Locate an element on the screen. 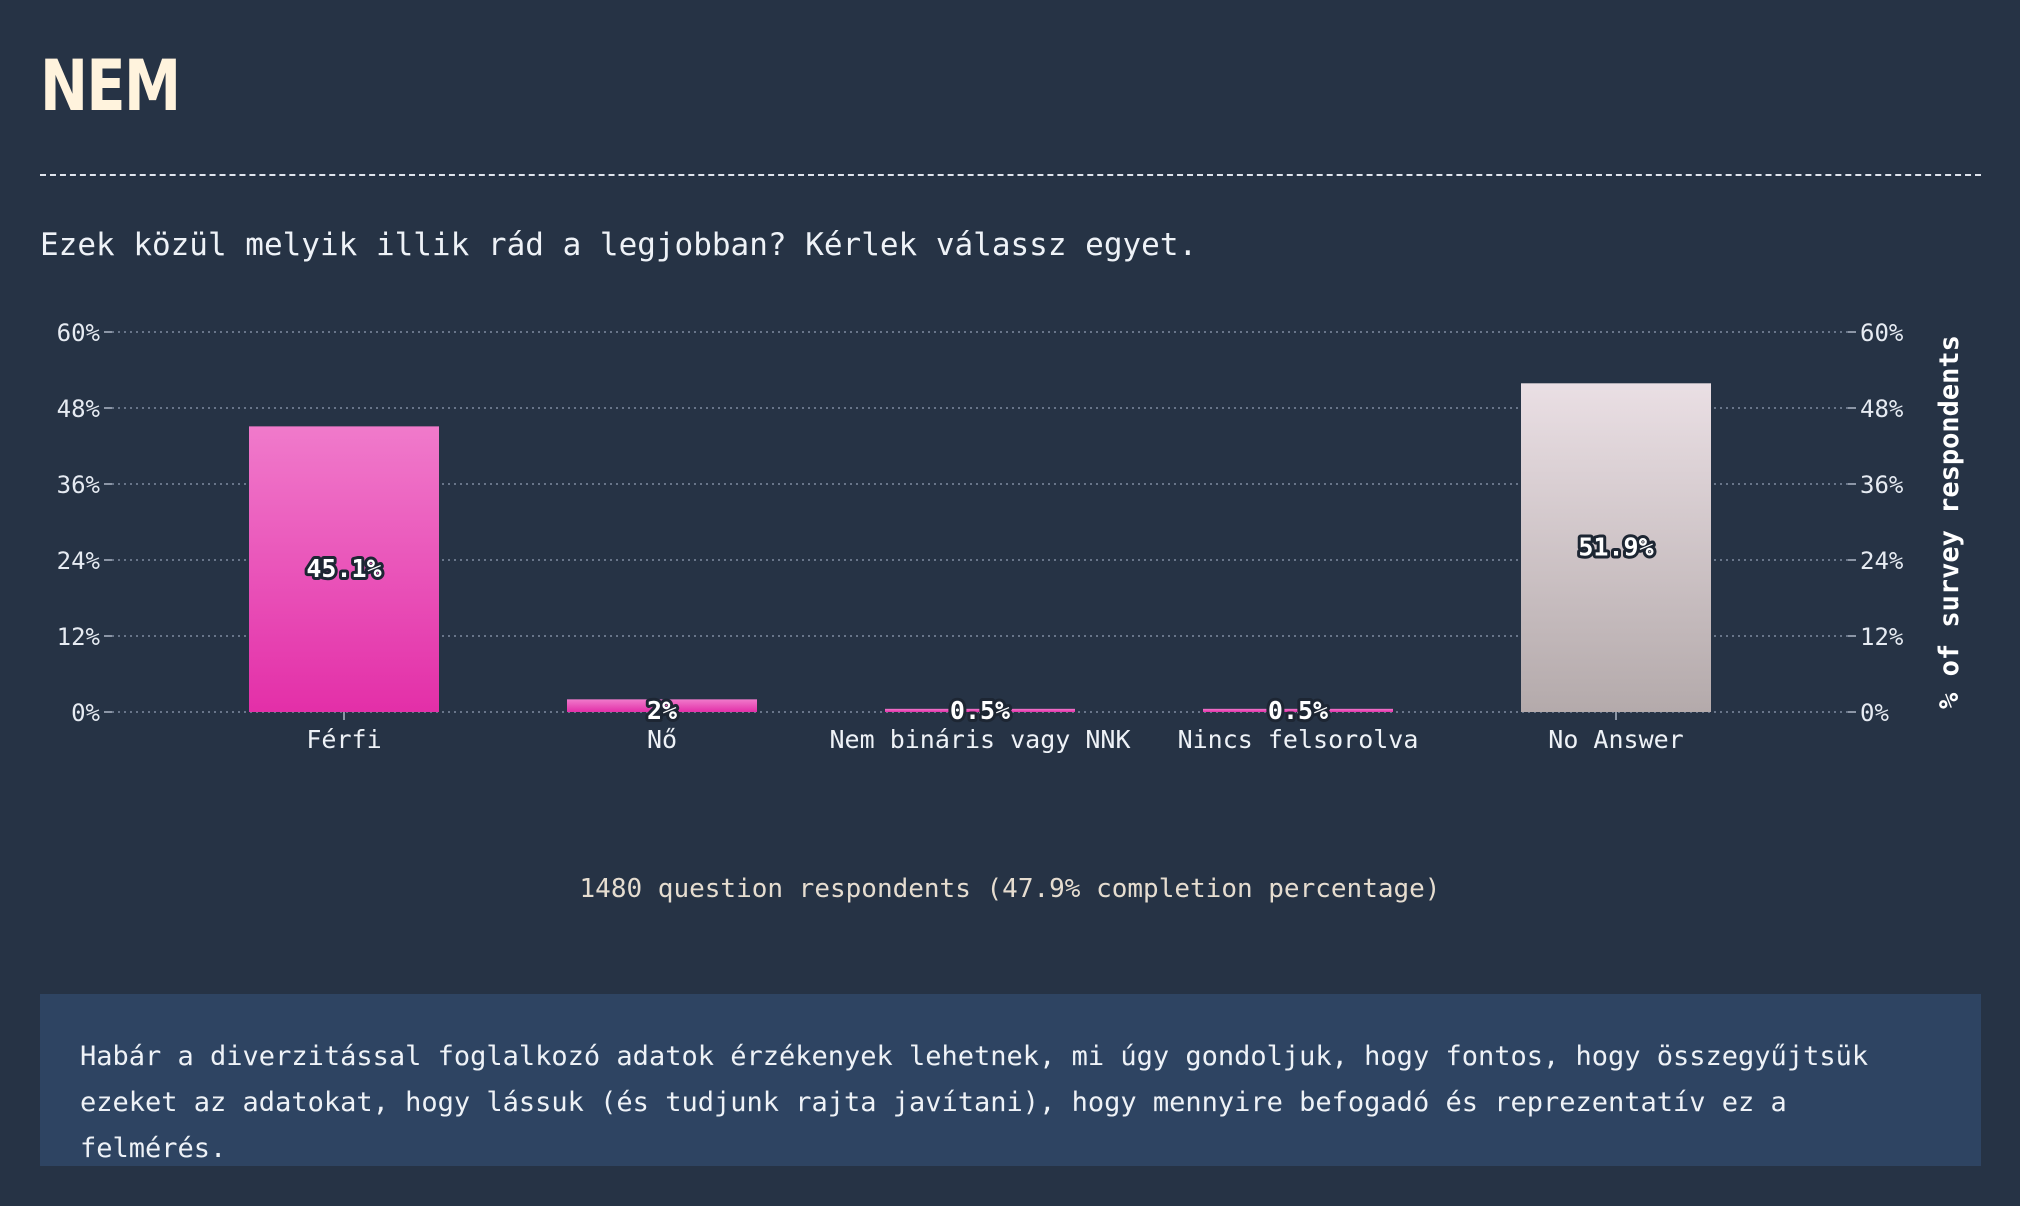  data-label: 51.9% is located at coordinates (1615, 547).